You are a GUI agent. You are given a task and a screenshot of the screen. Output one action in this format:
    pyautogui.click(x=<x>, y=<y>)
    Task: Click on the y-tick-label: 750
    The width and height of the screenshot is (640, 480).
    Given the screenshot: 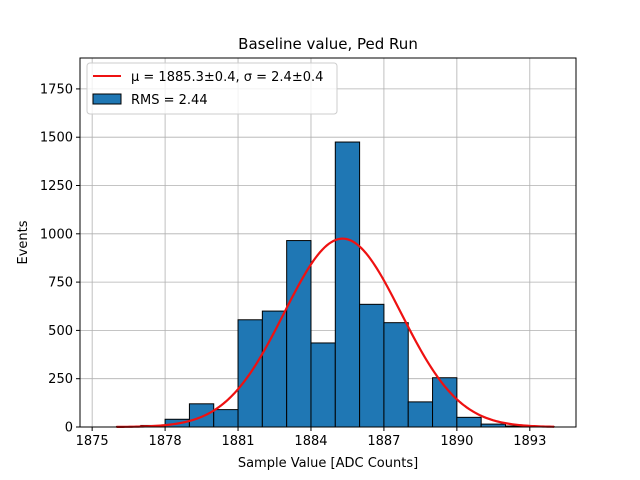 What is the action you would take?
    pyautogui.click(x=60, y=283)
    